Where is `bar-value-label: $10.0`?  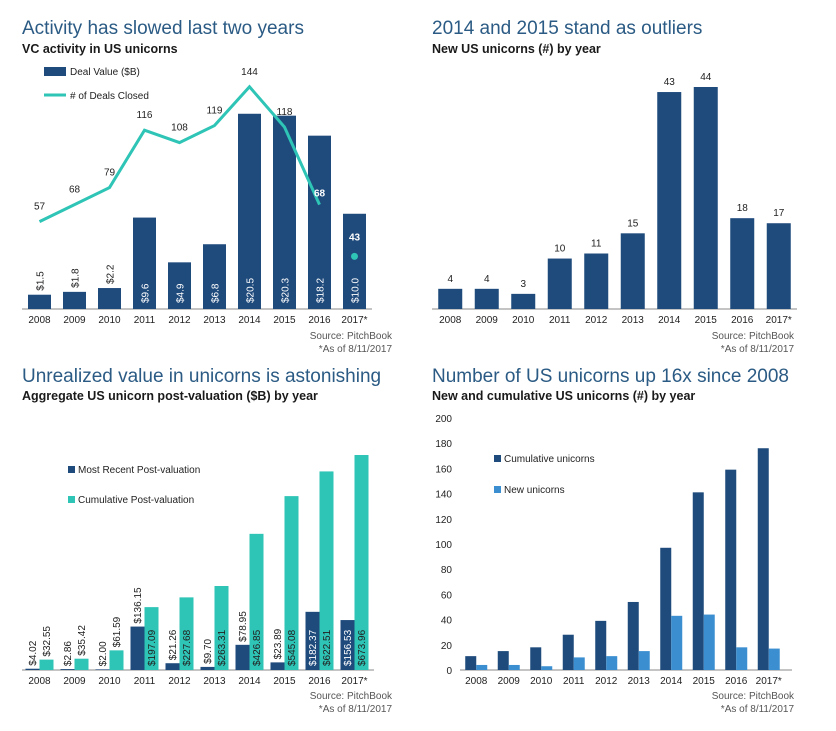 bar-value-label: $10.0 is located at coordinates (356, 290).